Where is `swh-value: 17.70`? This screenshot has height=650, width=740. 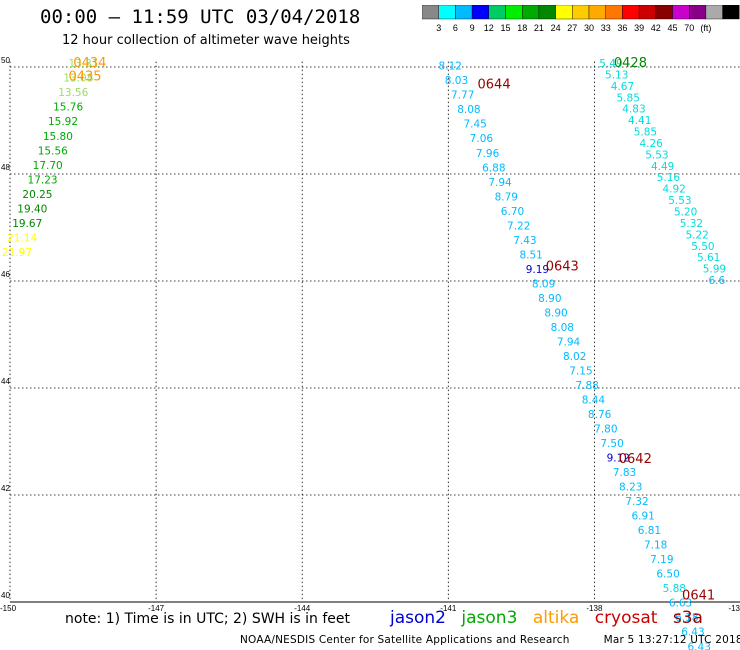
swh-value: 17.70 is located at coordinates (48, 166).